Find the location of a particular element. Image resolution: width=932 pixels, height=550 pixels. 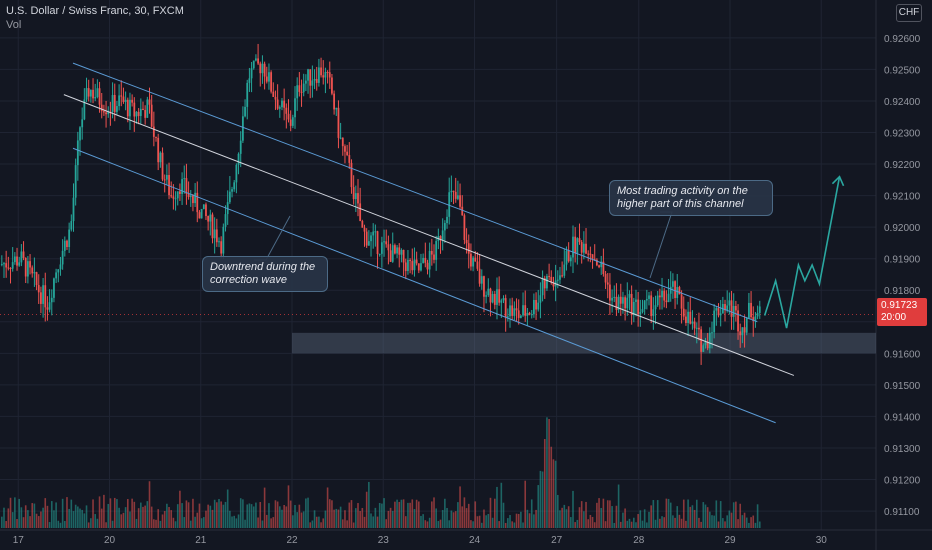

x-tick-label: 30 is located at coordinates (822, 540).